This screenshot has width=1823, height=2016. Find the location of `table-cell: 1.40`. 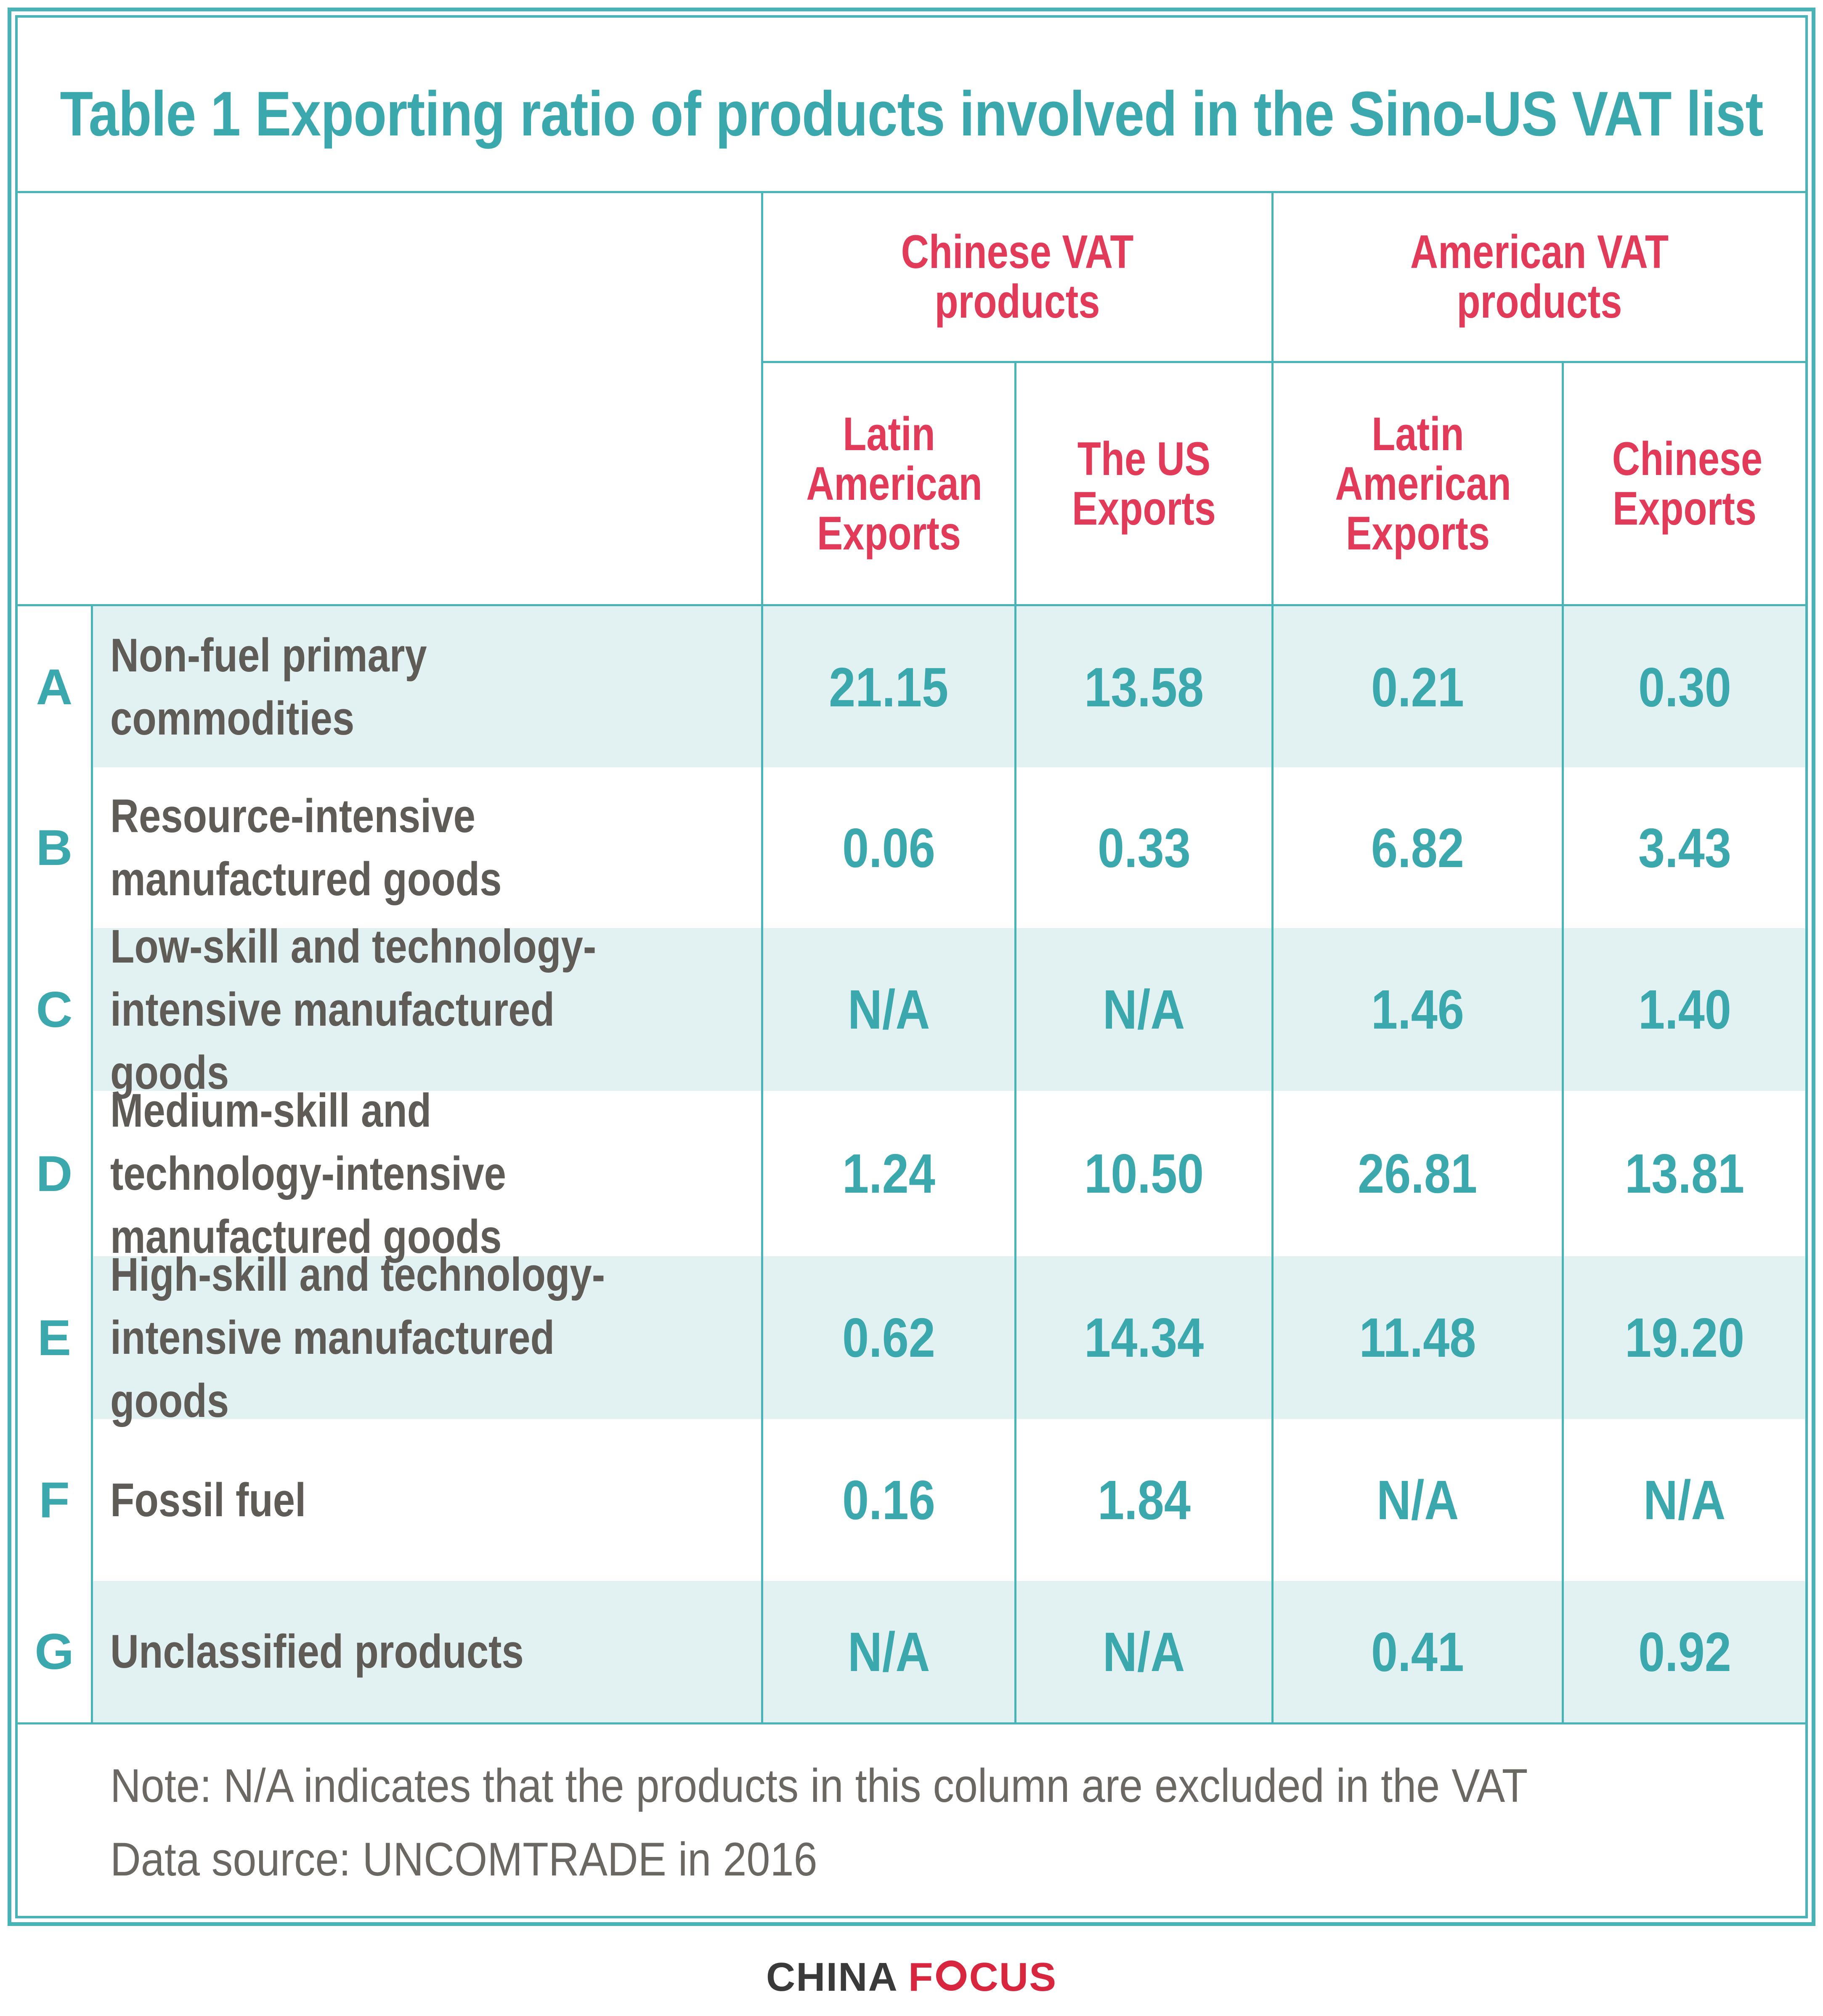

table-cell: 1.40 is located at coordinates (1684, 1009).